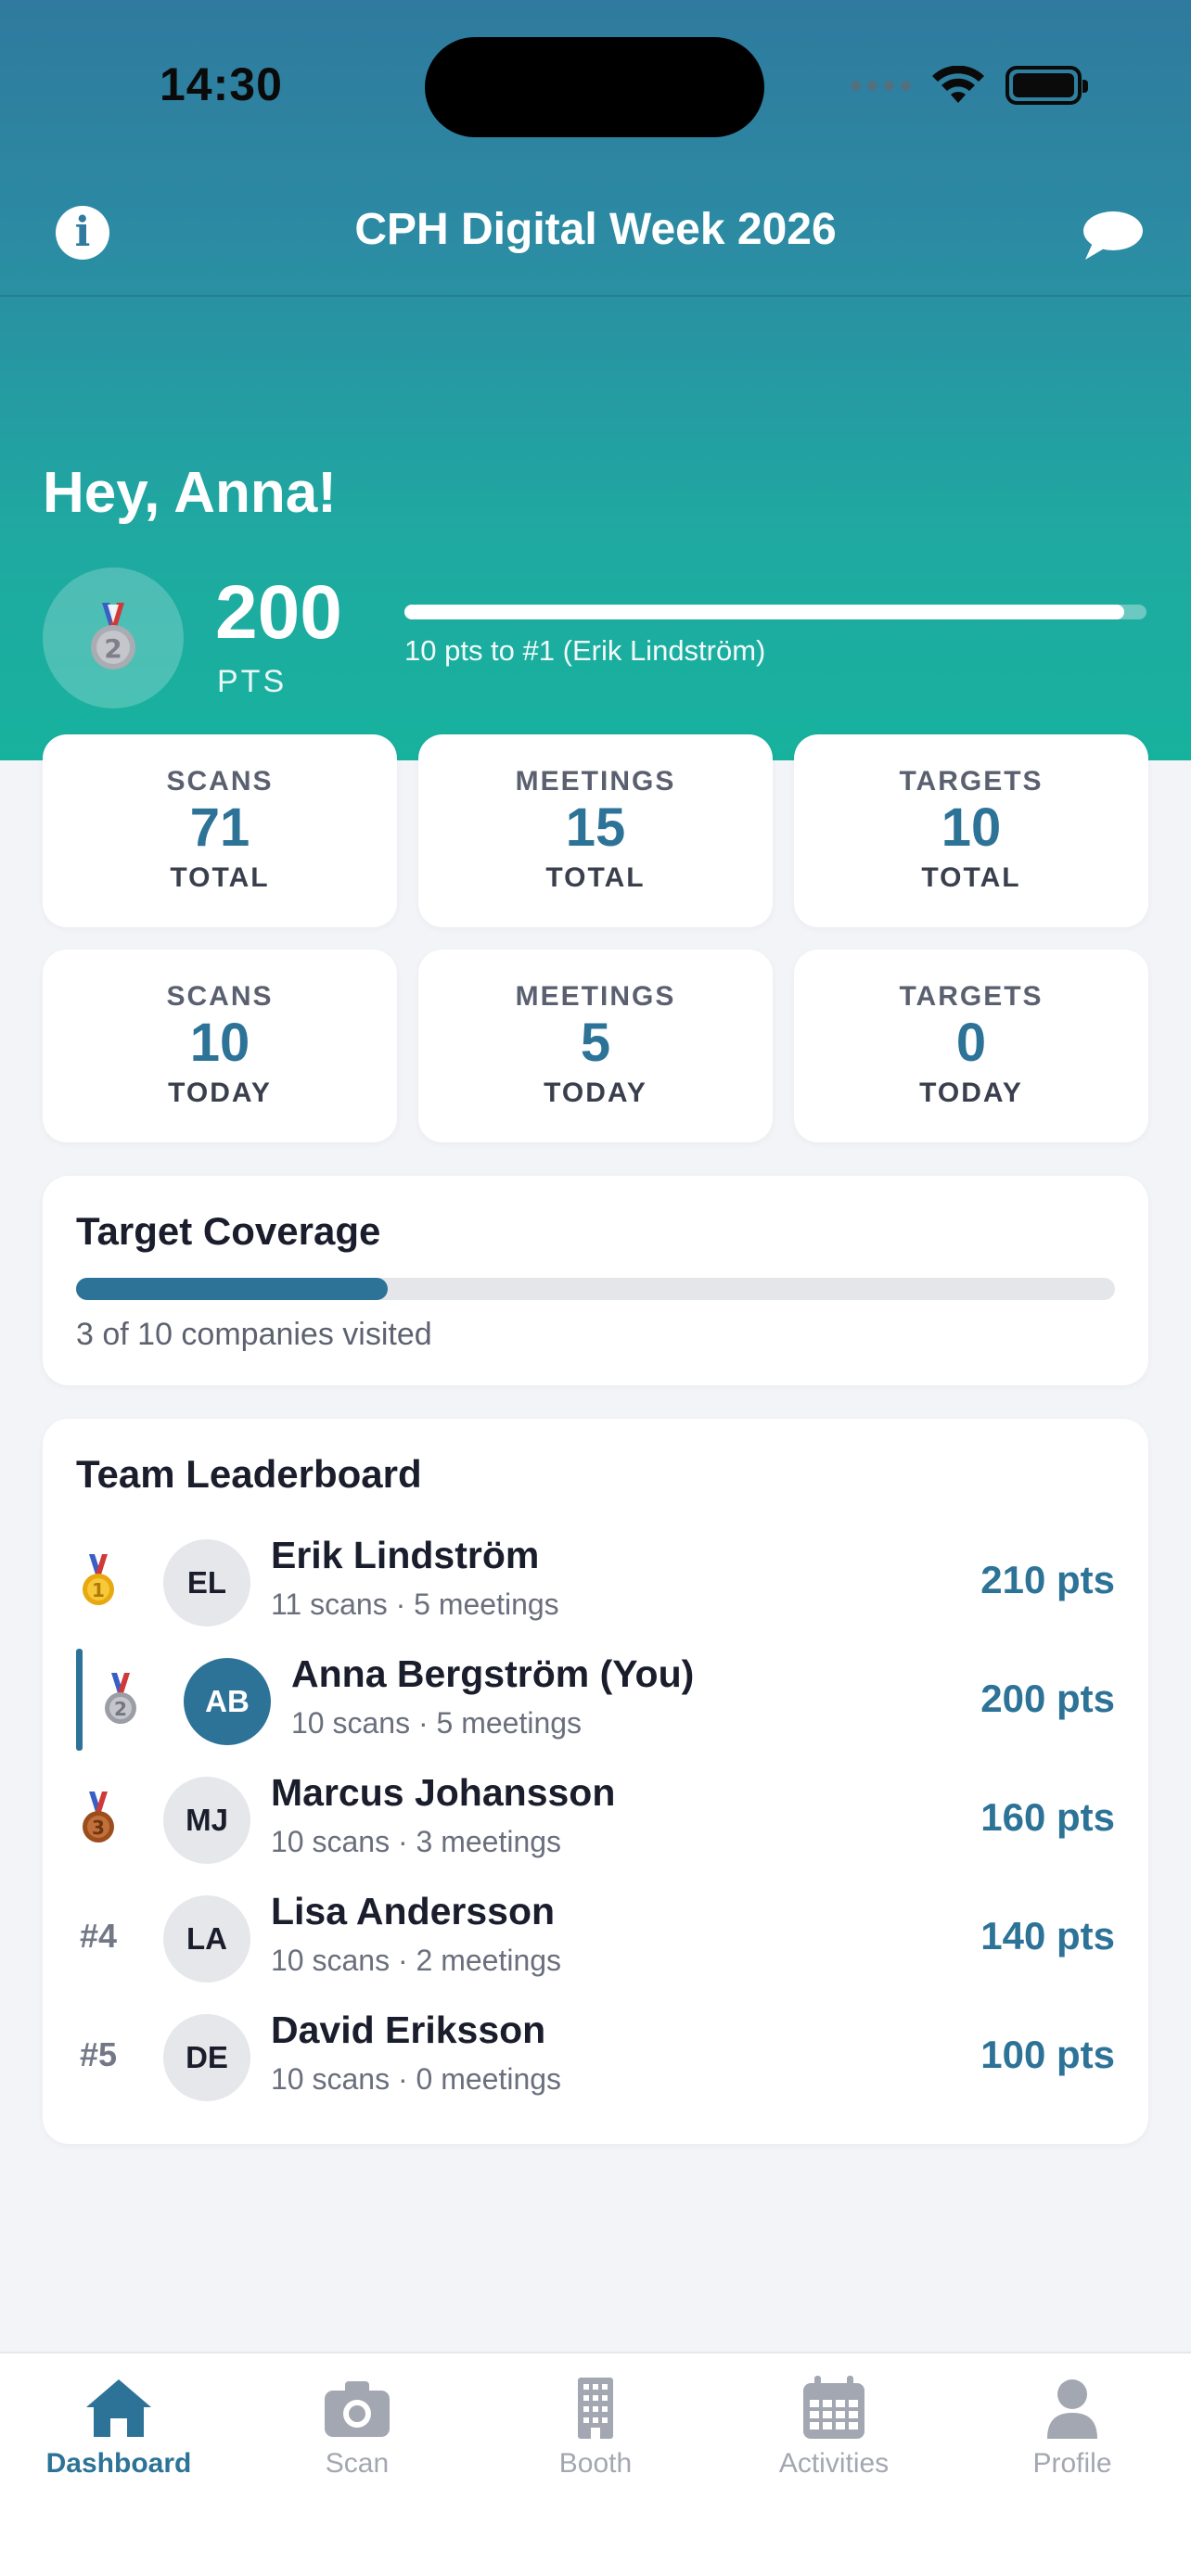 Image resolution: width=1191 pixels, height=2576 pixels. Describe the element at coordinates (764, 612) in the screenshot. I see `rank-progress-fill` at that location.